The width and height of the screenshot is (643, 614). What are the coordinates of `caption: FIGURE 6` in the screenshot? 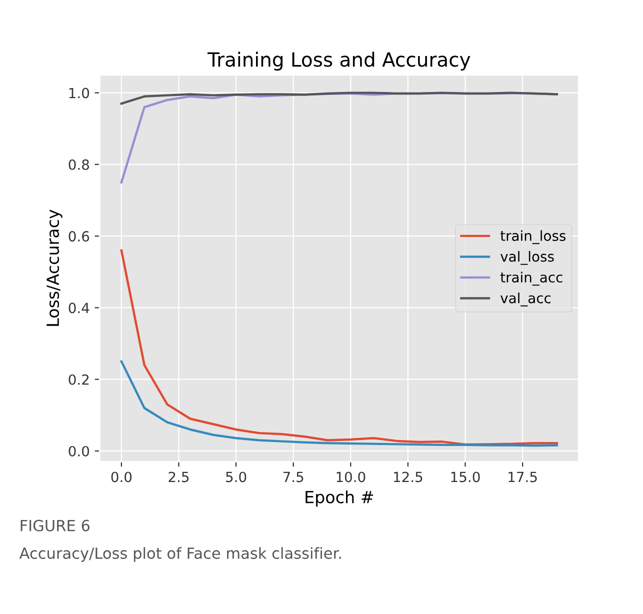 It's located at (55, 526).